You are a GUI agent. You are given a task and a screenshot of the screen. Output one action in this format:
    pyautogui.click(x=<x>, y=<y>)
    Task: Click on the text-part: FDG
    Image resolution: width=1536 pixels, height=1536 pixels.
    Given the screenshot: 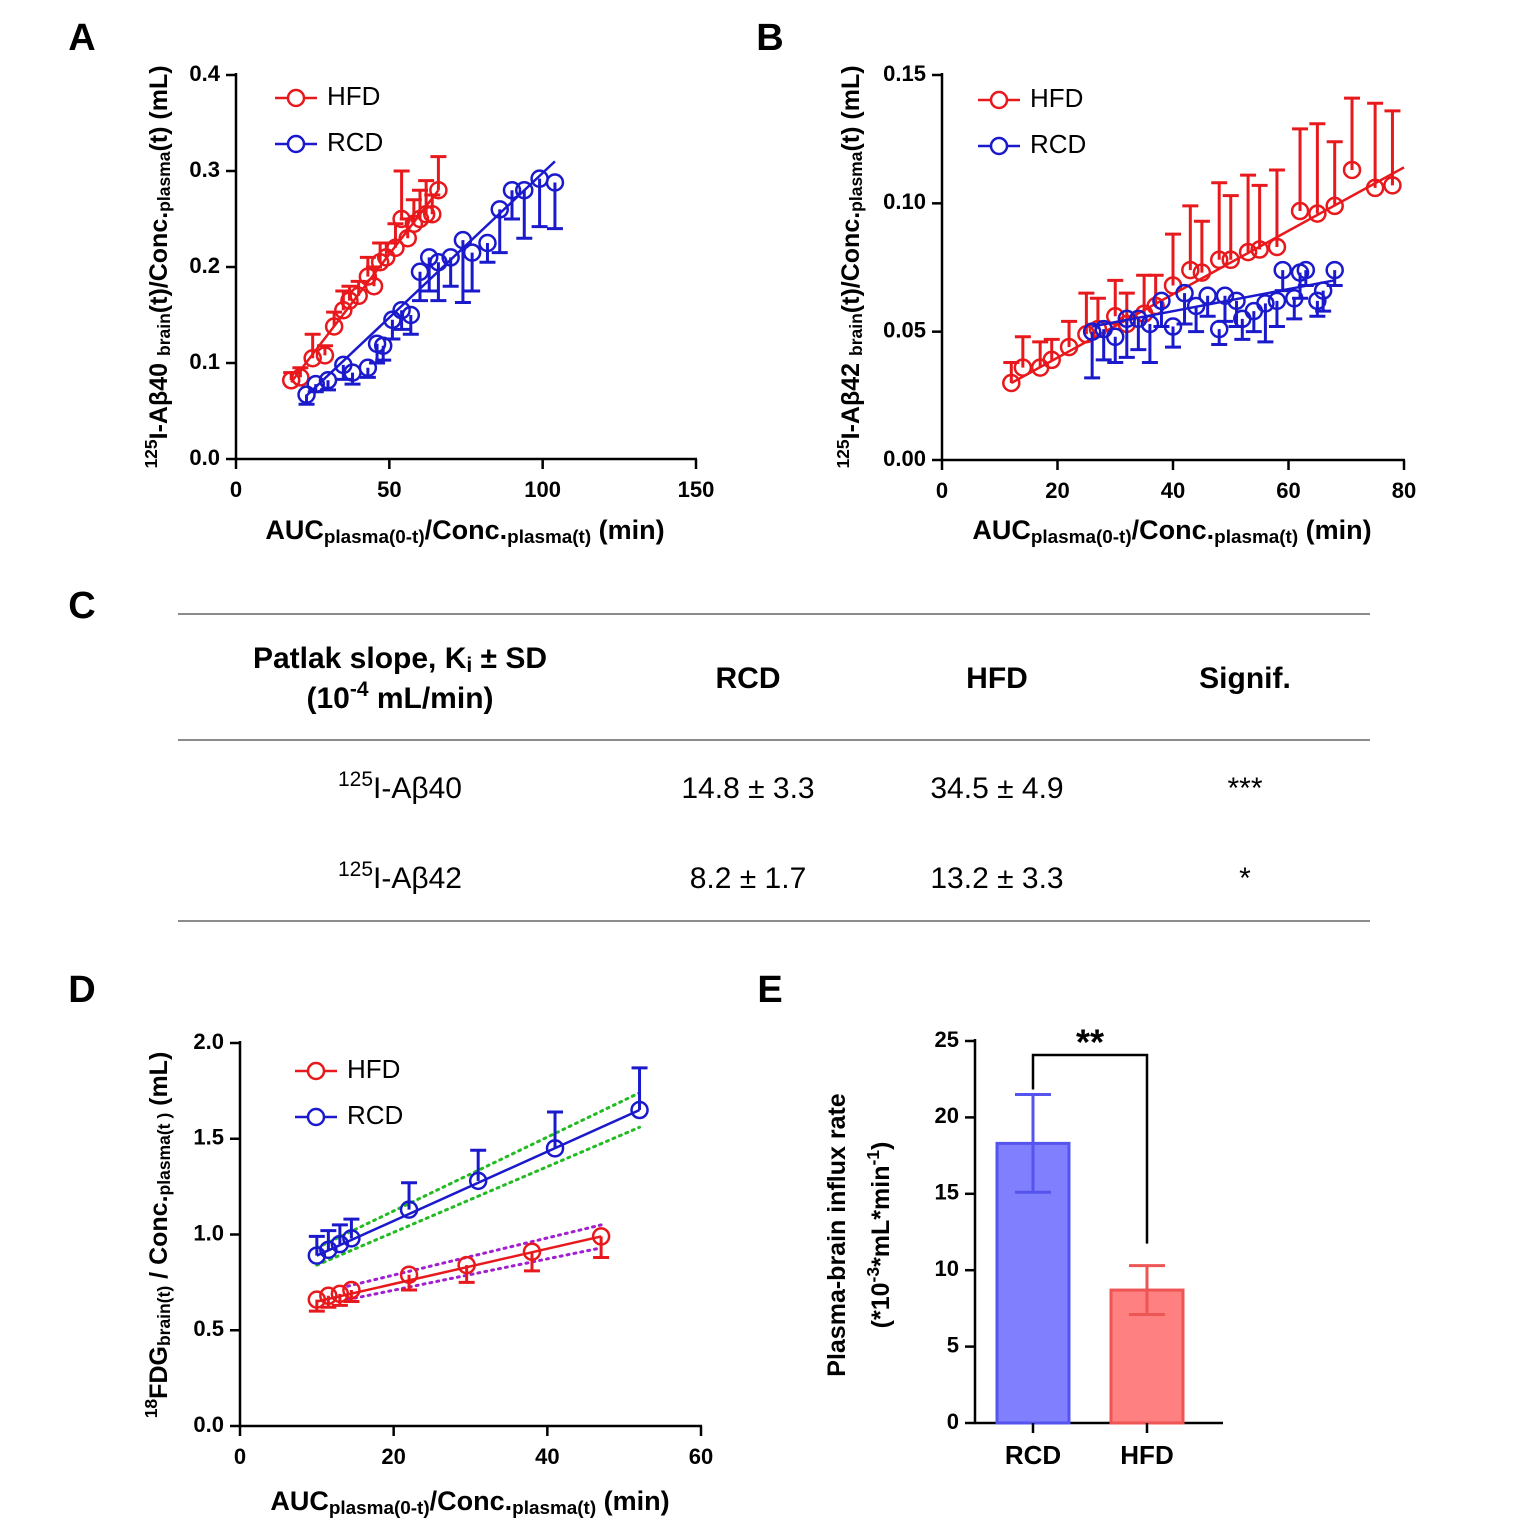 What is the action you would take?
    pyautogui.click(x=159, y=1372)
    